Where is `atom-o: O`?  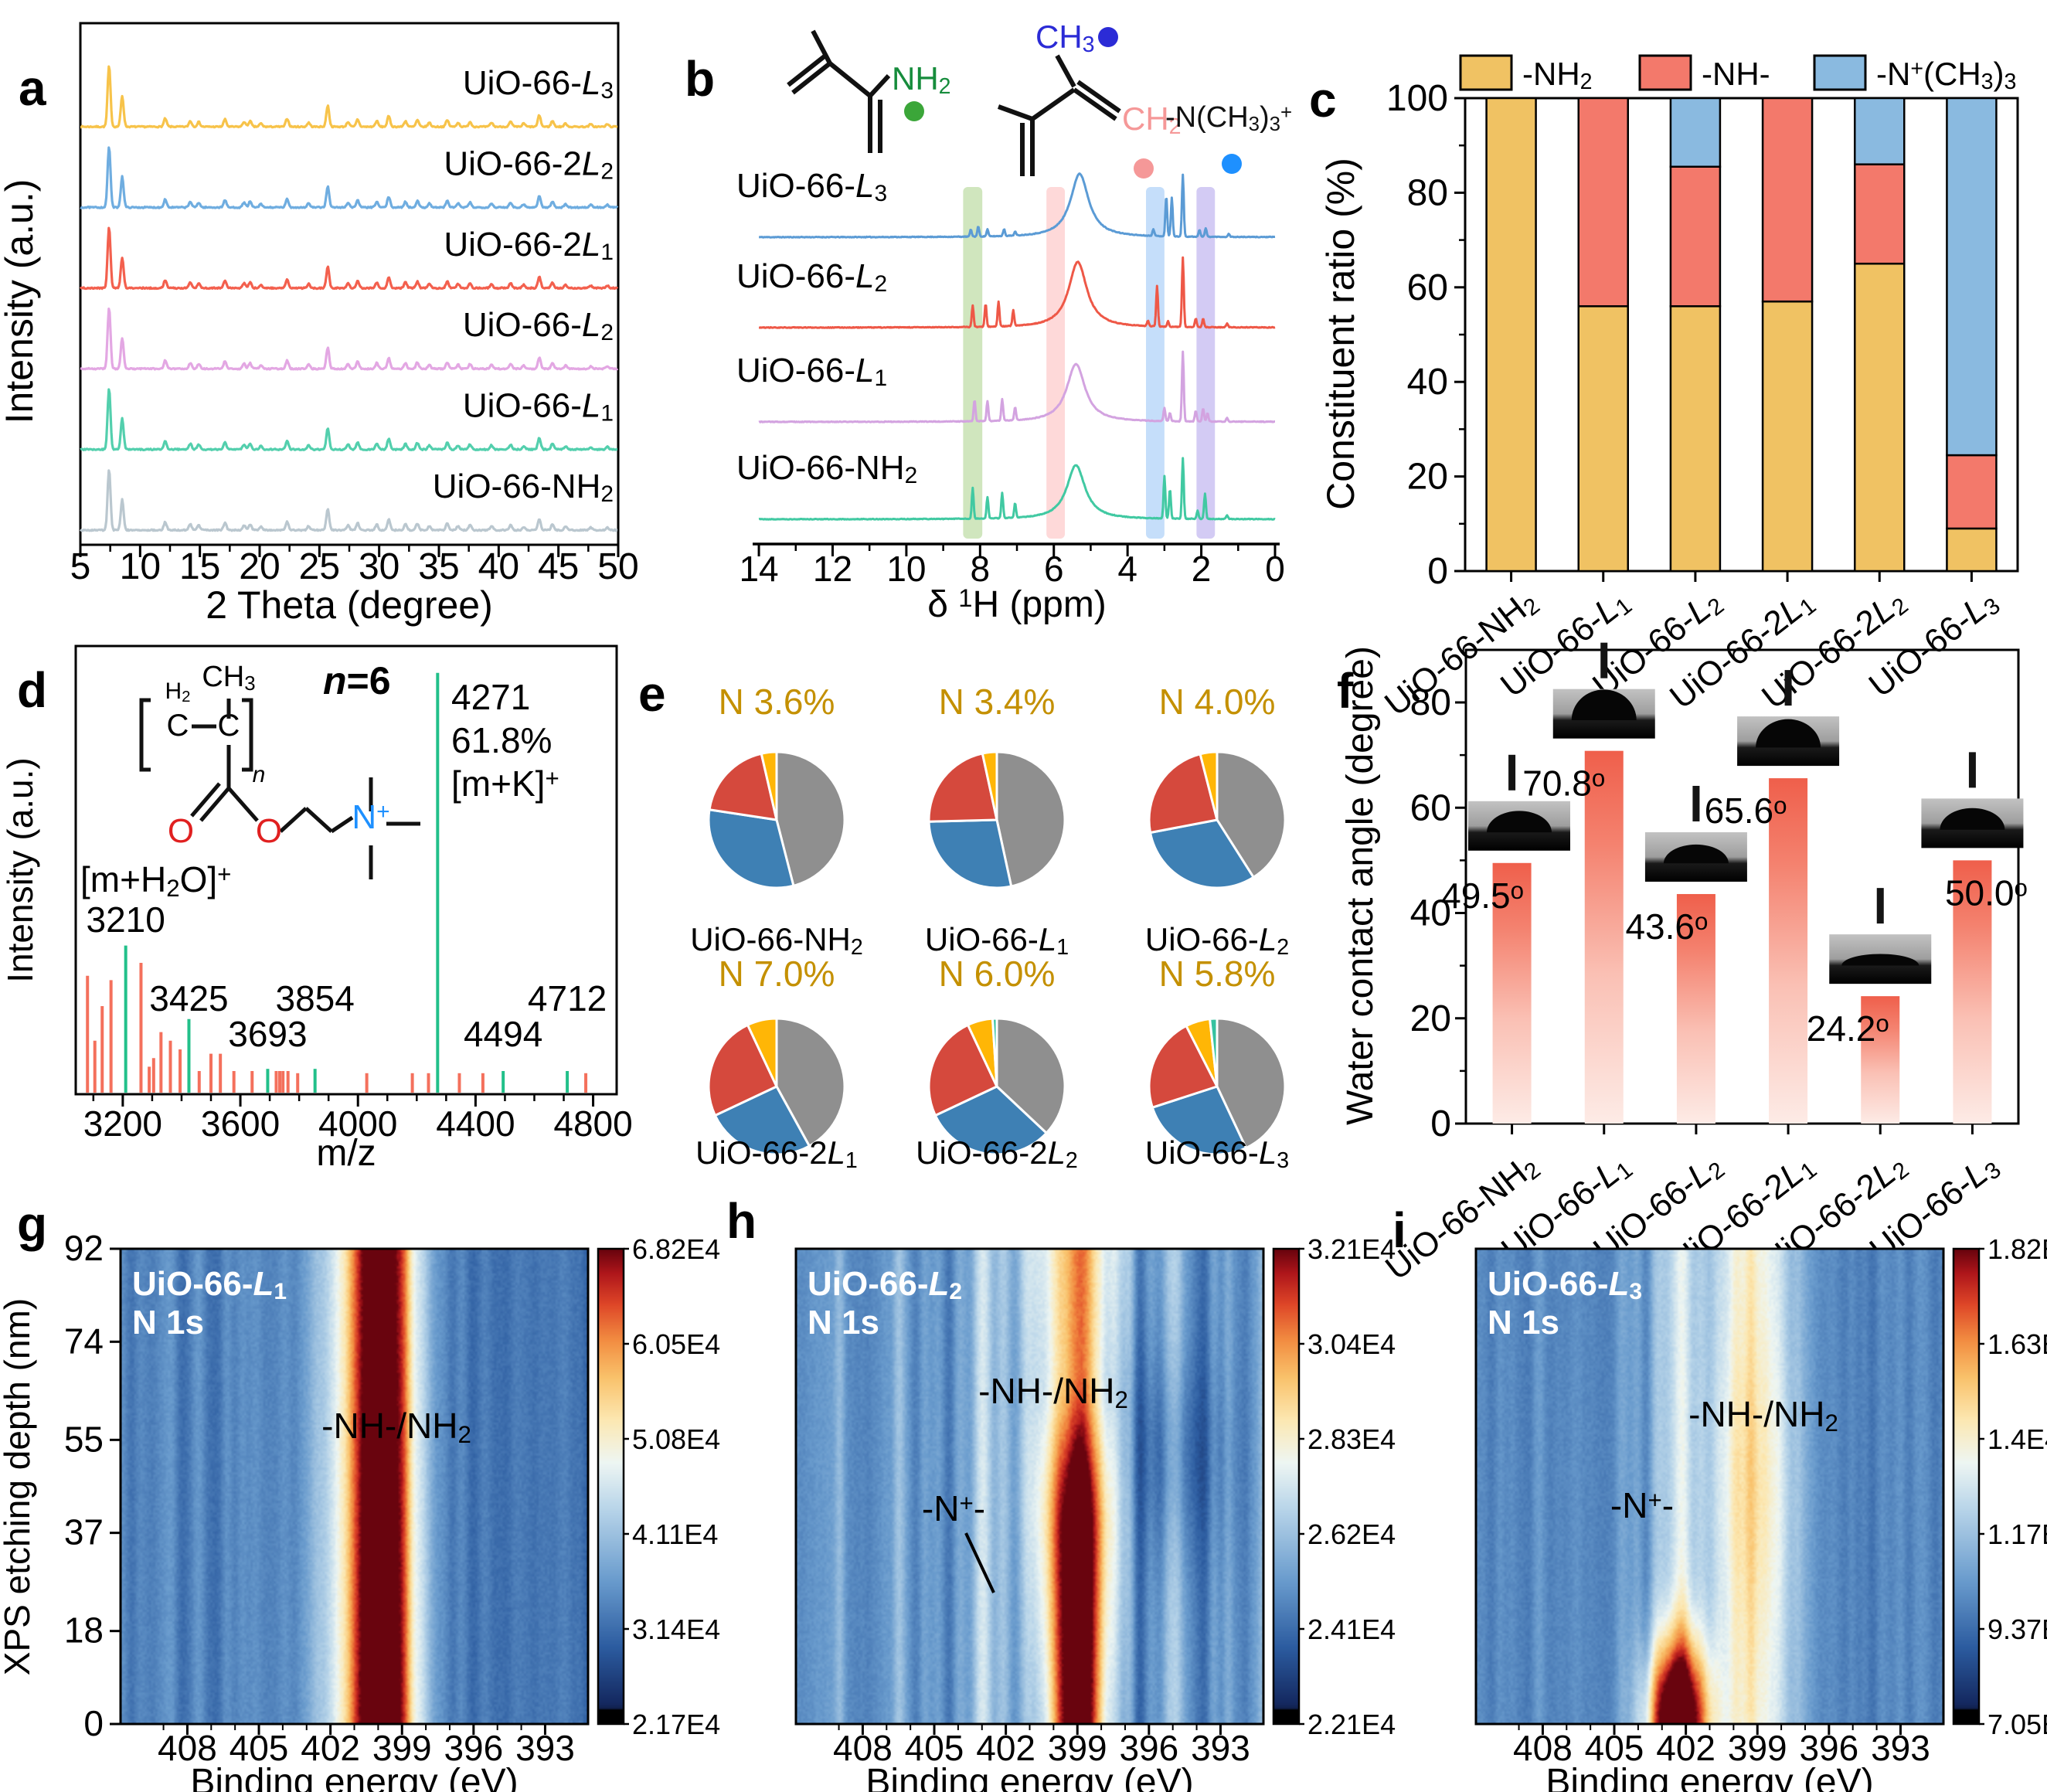
atom-o: O is located at coordinates (181, 831).